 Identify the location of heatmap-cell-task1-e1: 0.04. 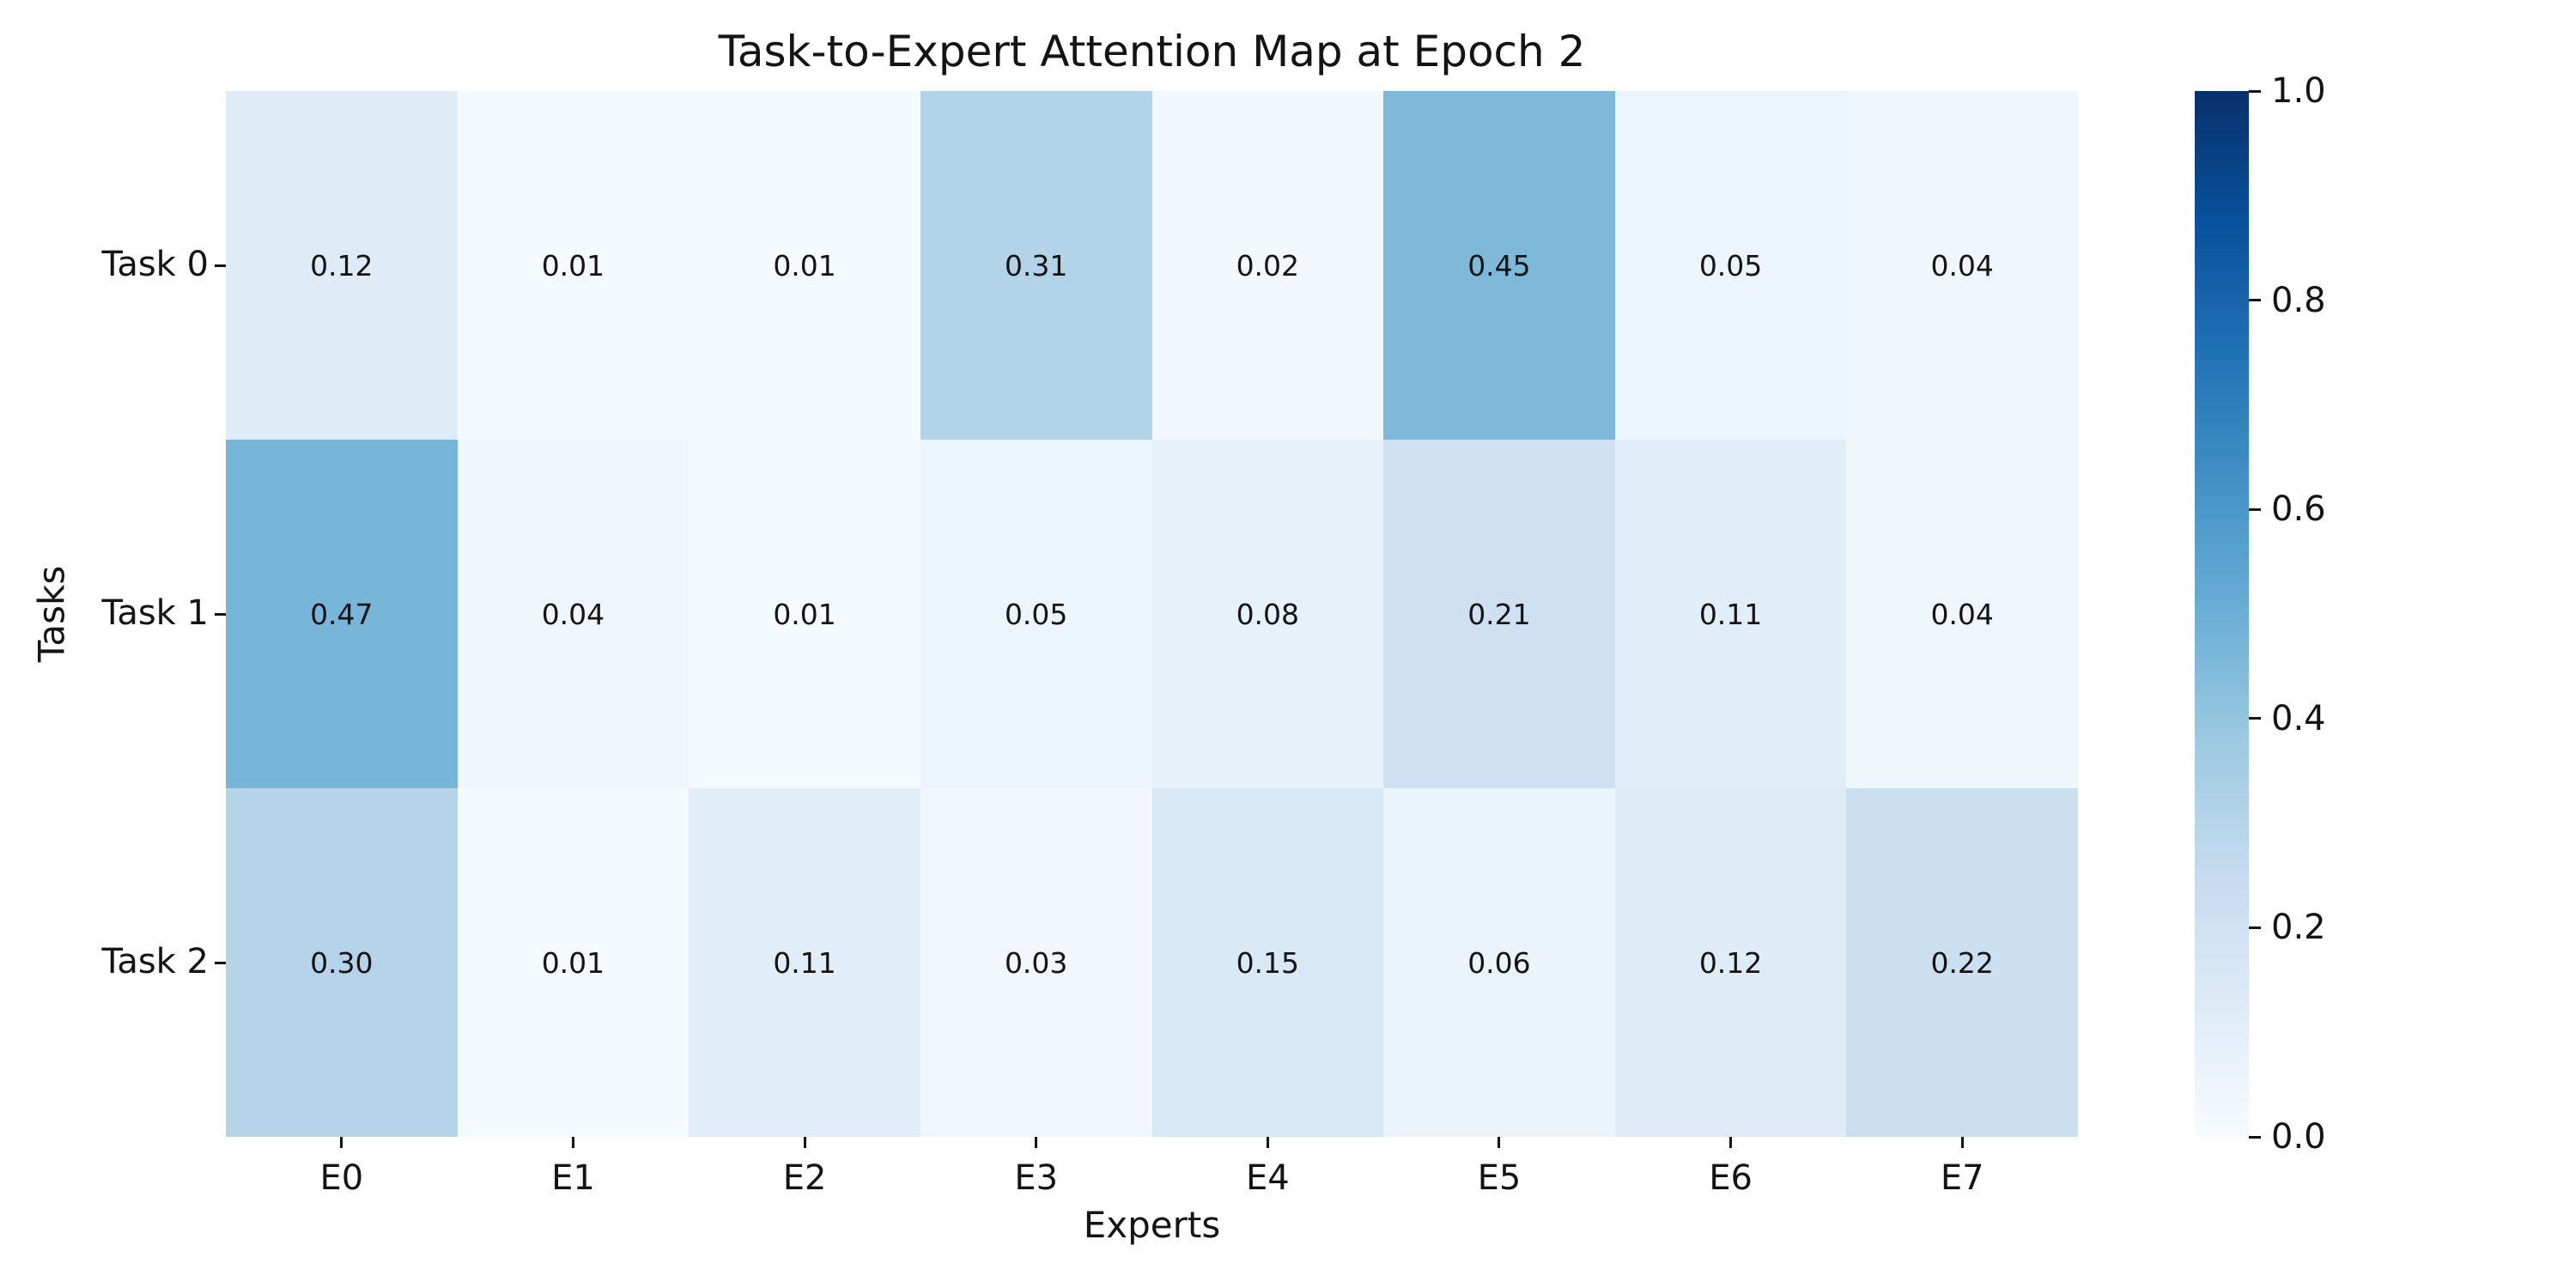
(574, 614).